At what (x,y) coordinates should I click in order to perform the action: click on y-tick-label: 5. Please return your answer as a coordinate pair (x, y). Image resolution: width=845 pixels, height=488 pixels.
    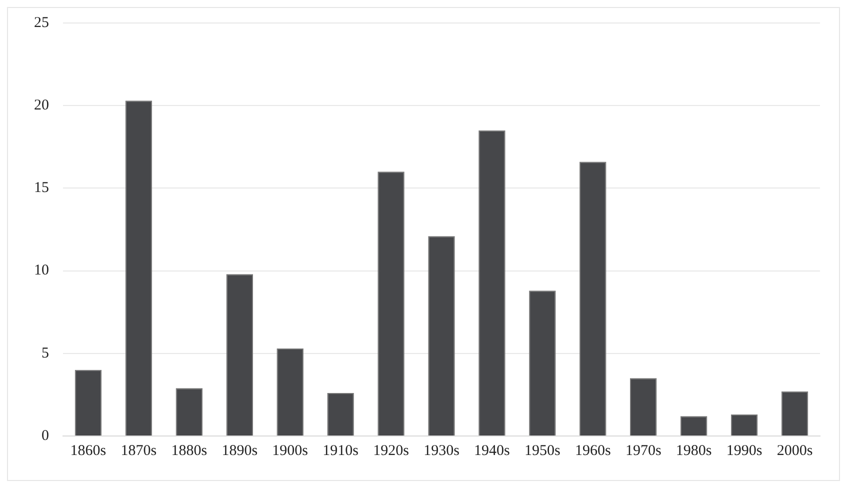
    Looking at the image, I should click on (45, 353).